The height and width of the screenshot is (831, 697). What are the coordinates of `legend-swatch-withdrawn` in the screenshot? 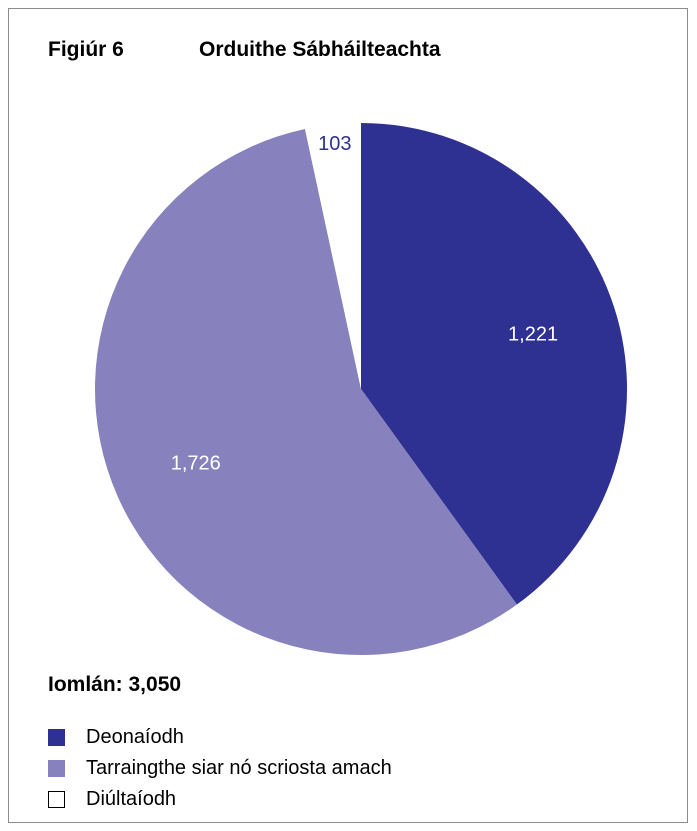 It's located at (56, 768).